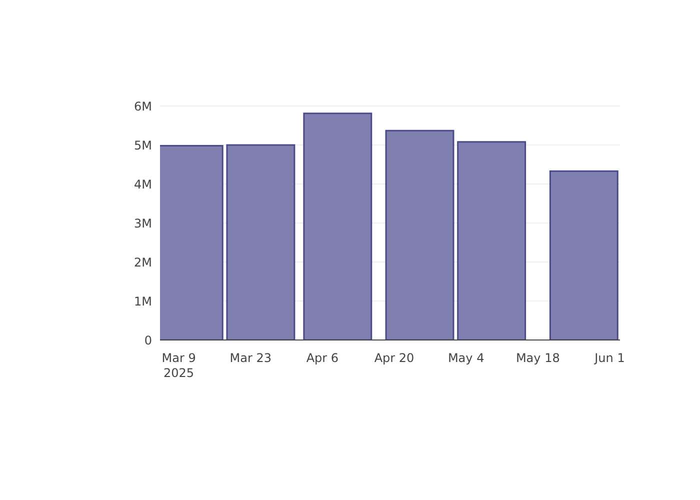 This screenshot has height=500, width=700. What do you see at coordinates (322, 358) in the screenshot?
I see `x-tick-label: Apr 6` at bounding box center [322, 358].